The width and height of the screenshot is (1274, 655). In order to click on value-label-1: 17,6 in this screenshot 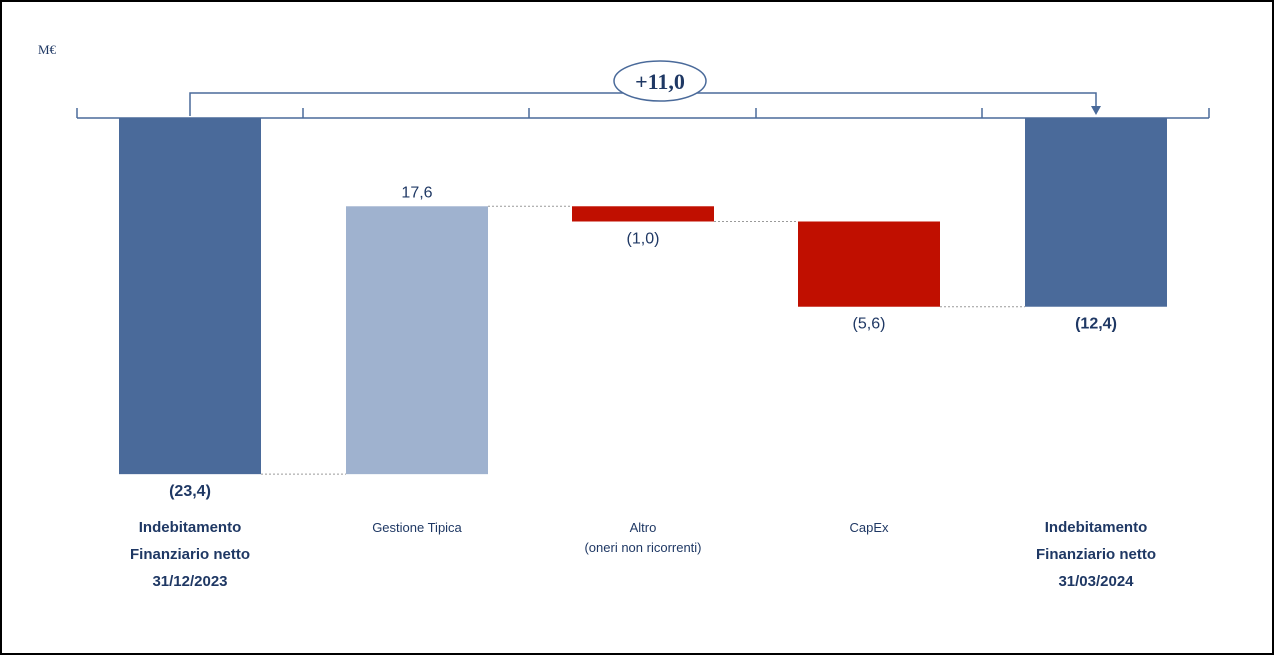, I will do `click(416, 192)`.